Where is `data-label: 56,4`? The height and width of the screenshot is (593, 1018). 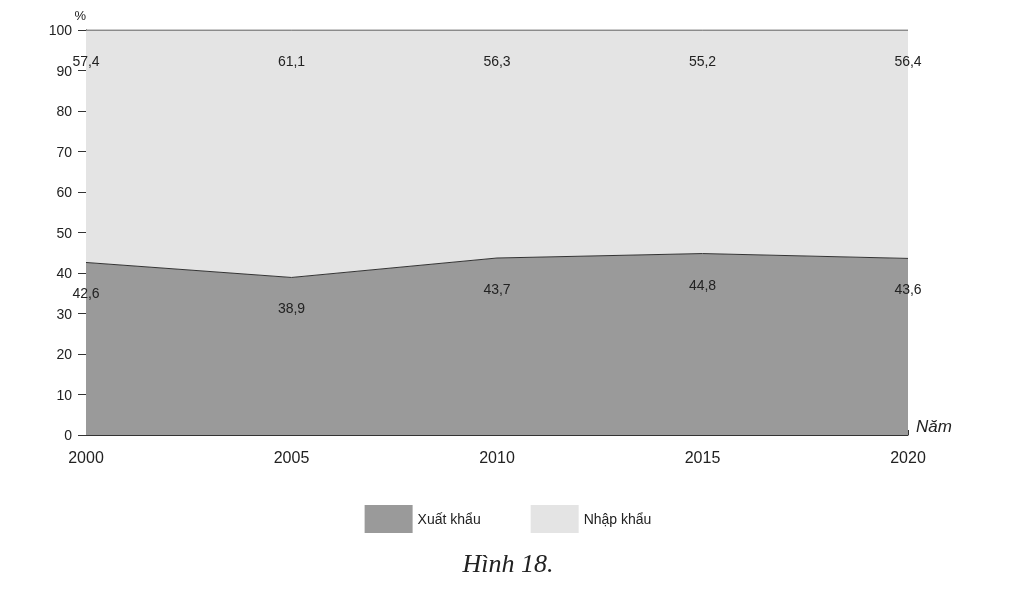
data-label: 56,4 is located at coordinates (908, 61).